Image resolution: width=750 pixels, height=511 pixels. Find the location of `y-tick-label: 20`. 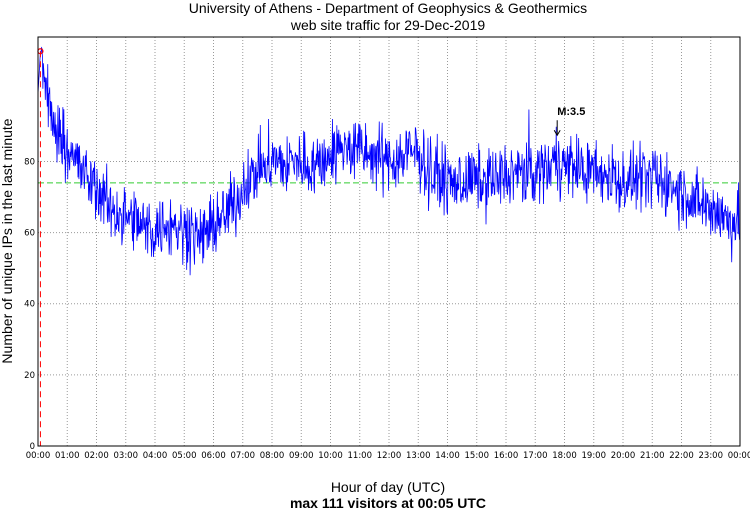

y-tick-label: 20 is located at coordinates (29, 376).